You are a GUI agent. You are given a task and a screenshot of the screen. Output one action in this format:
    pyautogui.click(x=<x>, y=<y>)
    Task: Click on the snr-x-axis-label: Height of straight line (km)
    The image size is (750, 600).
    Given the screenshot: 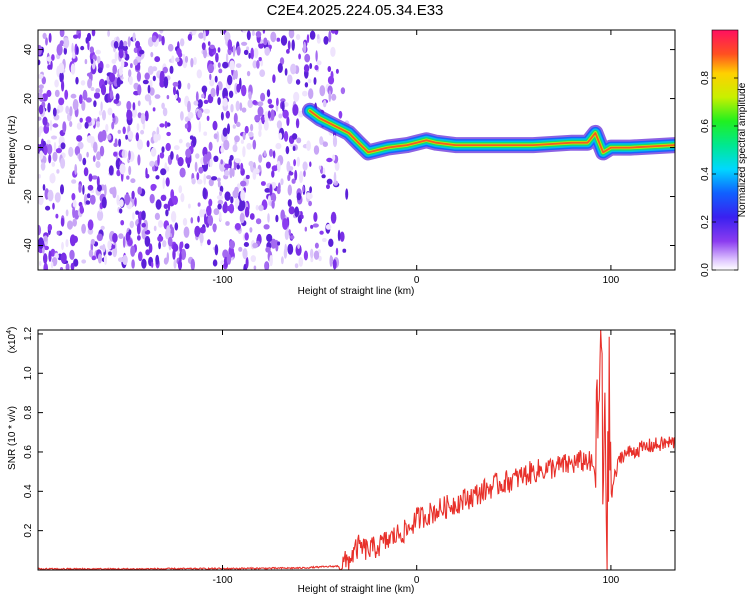 What is the action you would take?
    pyautogui.click(x=356, y=589)
    